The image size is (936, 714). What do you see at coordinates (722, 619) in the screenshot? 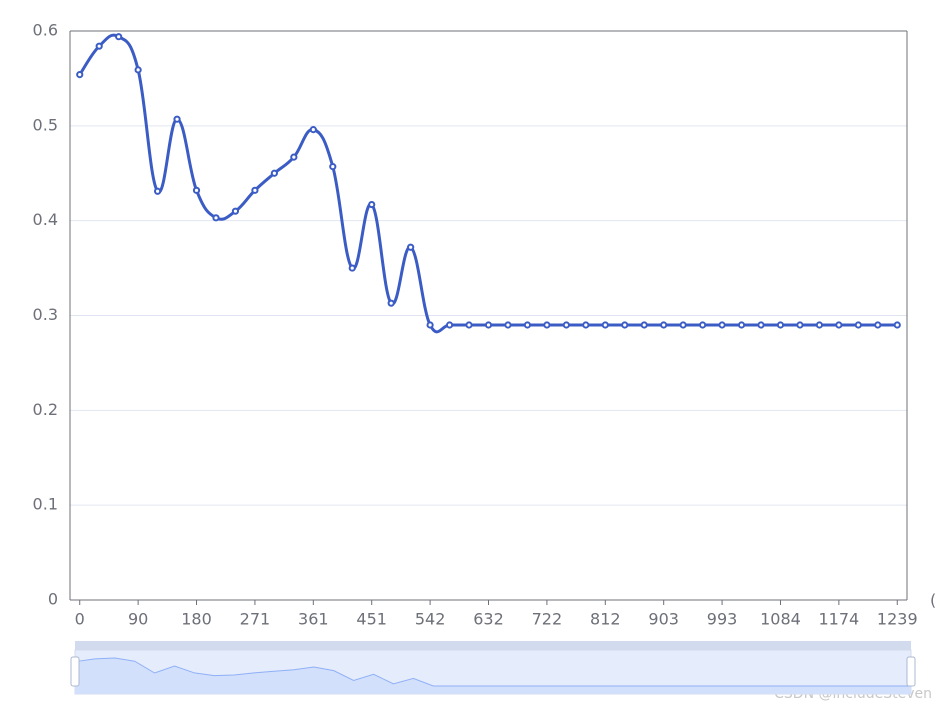
I see `x-tick-label: 993` at bounding box center [722, 619].